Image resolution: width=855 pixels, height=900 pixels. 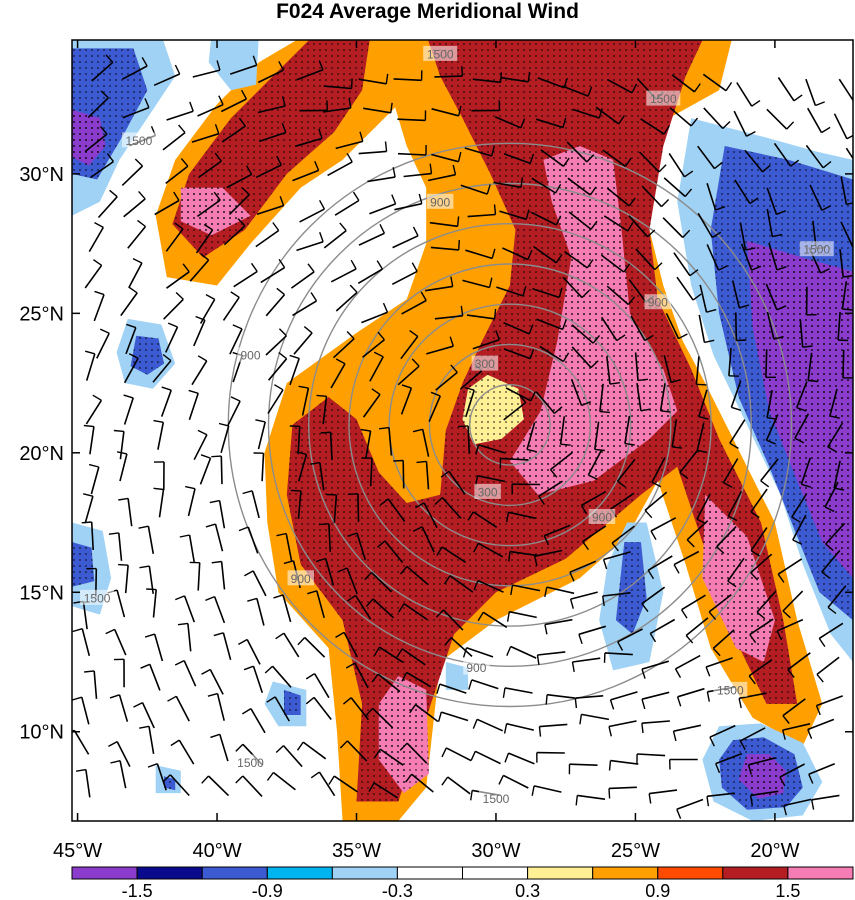 What do you see at coordinates (485, 364) in the screenshot?
I see `contour-label-7: 300` at bounding box center [485, 364].